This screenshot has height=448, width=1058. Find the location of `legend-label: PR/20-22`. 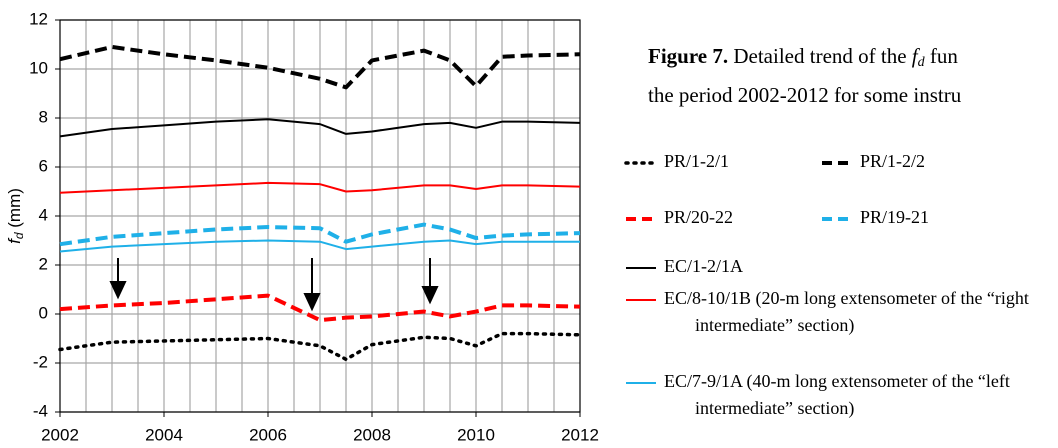

legend-label: PR/20-22 is located at coordinates (698, 217).